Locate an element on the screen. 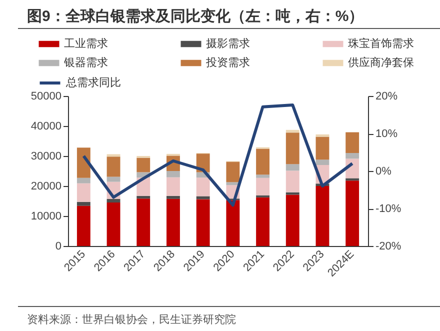 This screenshot has width=440, height=331. chart-title: 图9：全球白银需求及同比变化（左：吨，右：%） is located at coordinates (195, 16).